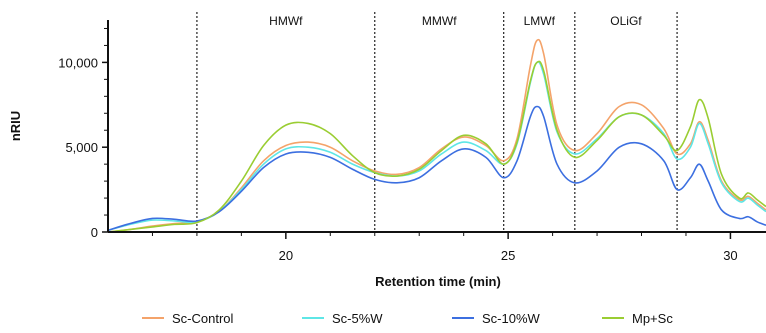 This screenshot has width=766, height=333. What do you see at coordinates (78, 62) in the screenshot?
I see `y-tick-label: 10,000` at bounding box center [78, 62].